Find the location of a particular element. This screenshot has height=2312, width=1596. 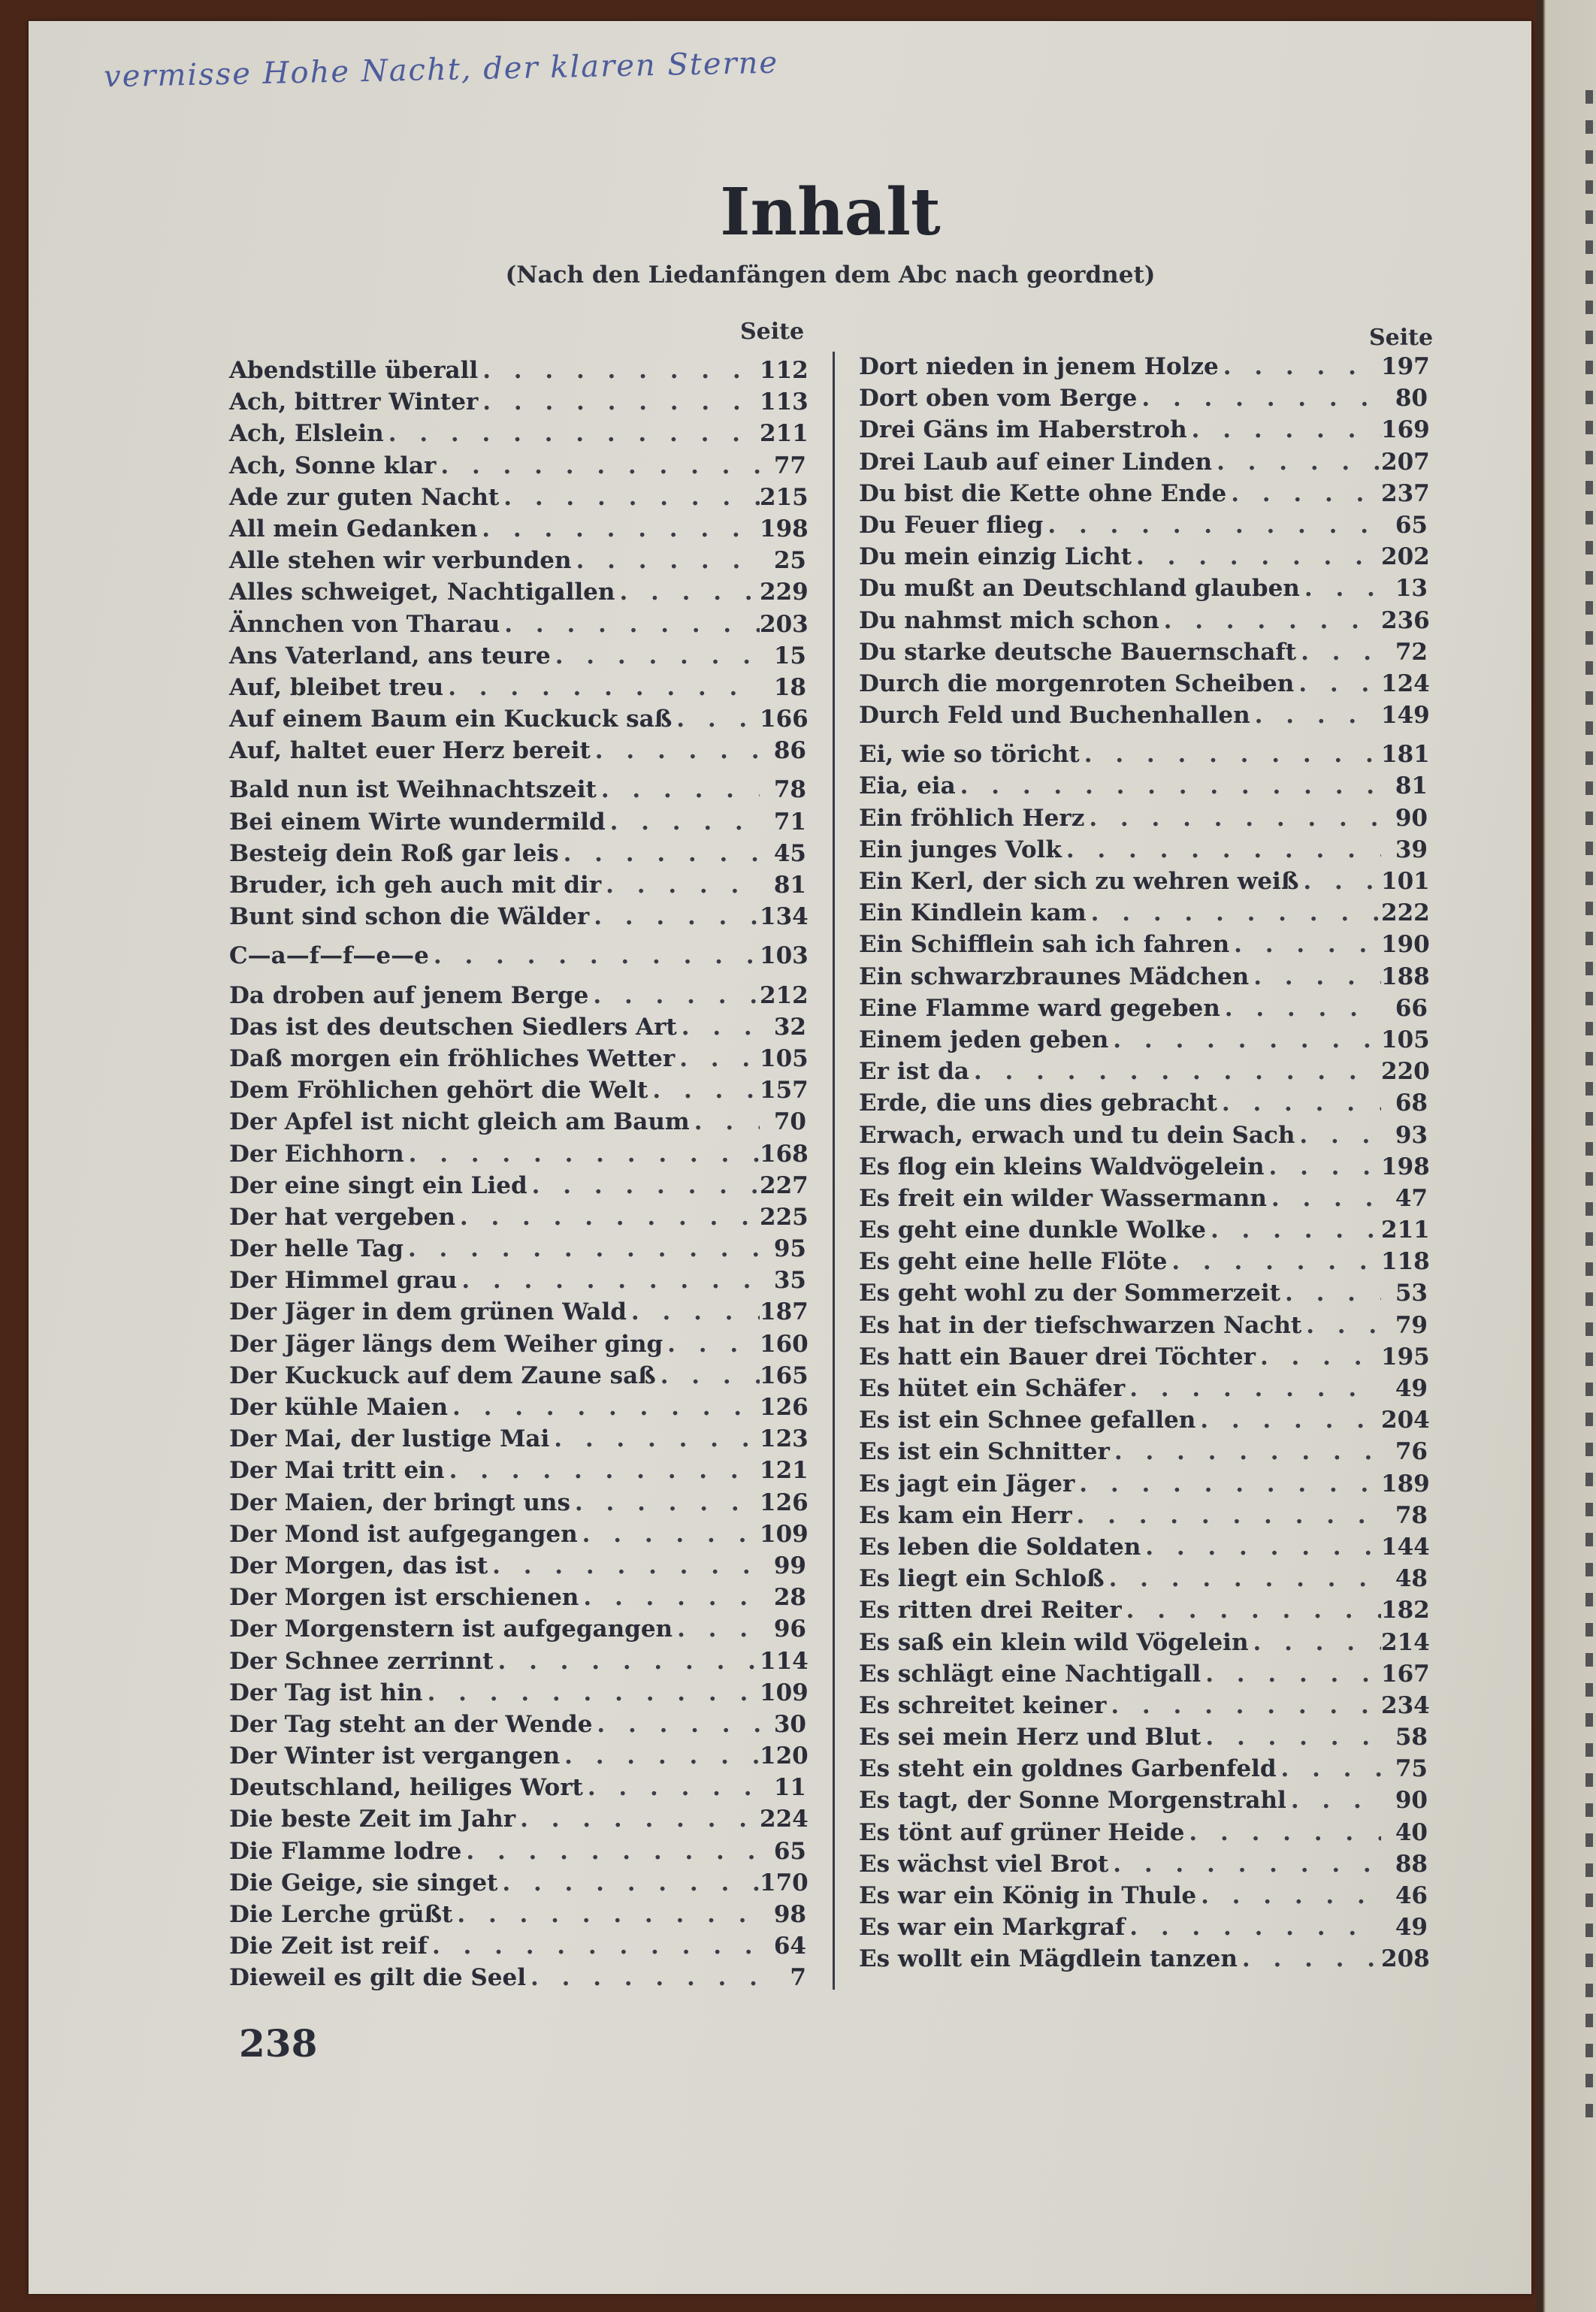

index-entry: Es schreitet keiner 234 is located at coordinates (1144, 1705).